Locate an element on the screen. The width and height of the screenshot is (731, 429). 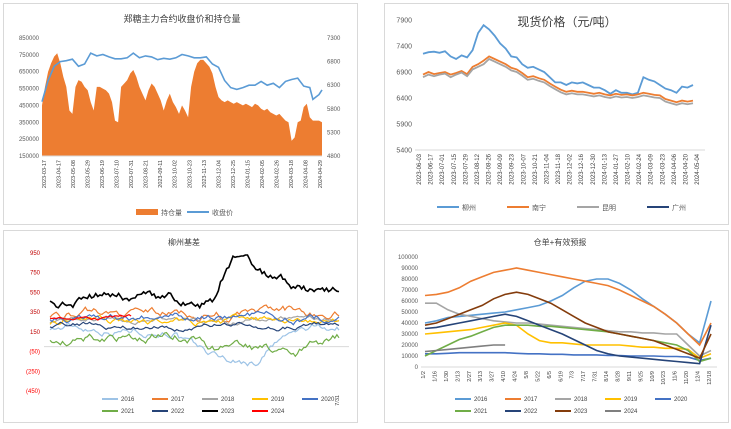
y-tick-left: 550000 is located at coordinates (29, 90).